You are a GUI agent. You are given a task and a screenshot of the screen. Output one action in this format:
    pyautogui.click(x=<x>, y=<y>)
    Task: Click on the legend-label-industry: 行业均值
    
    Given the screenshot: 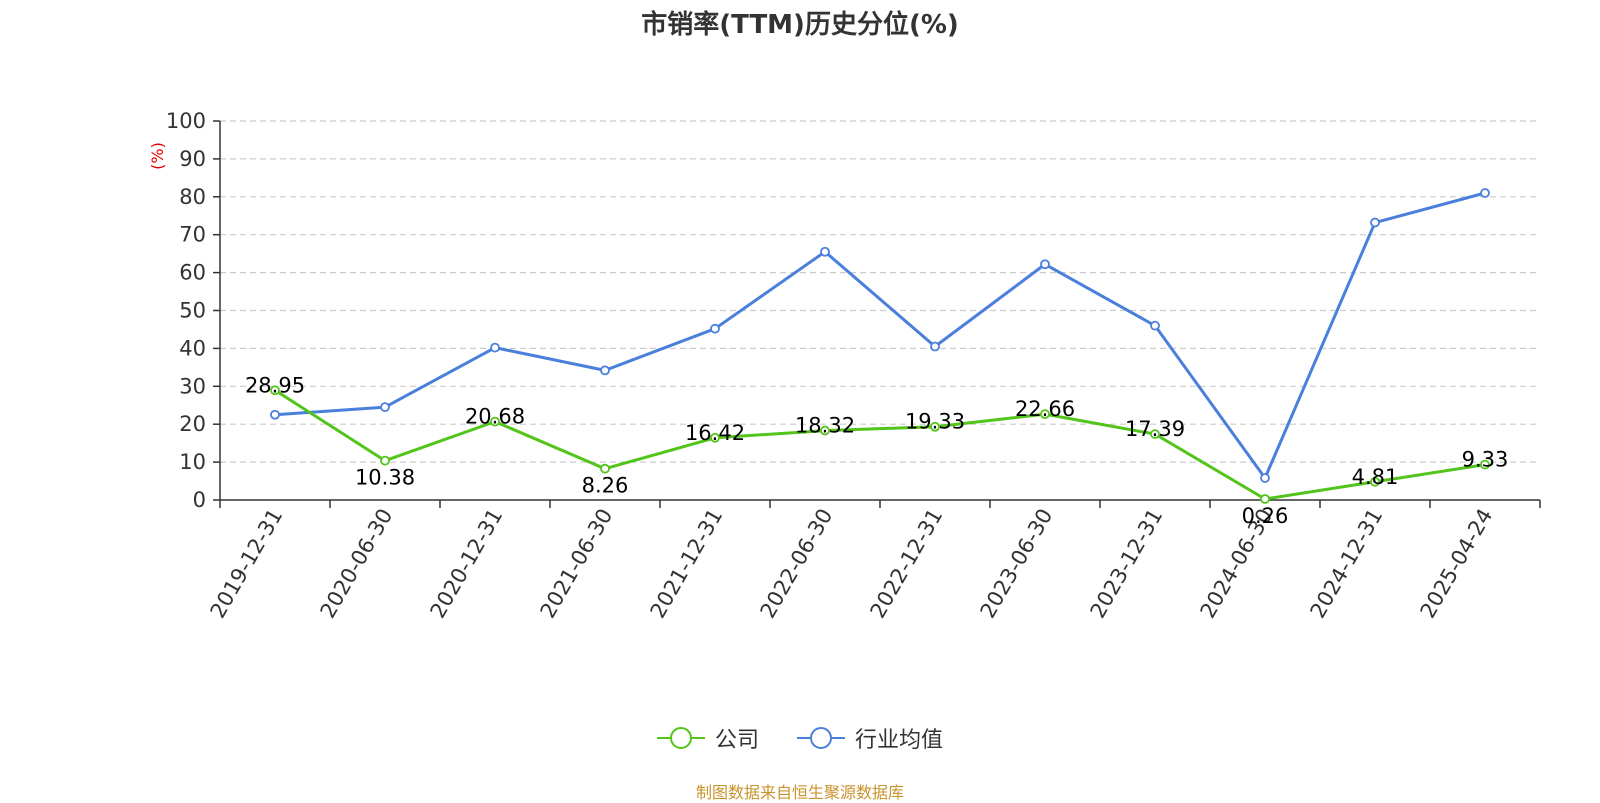 What is the action you would take?
    pyautogui.click(x=899, y=740)
    